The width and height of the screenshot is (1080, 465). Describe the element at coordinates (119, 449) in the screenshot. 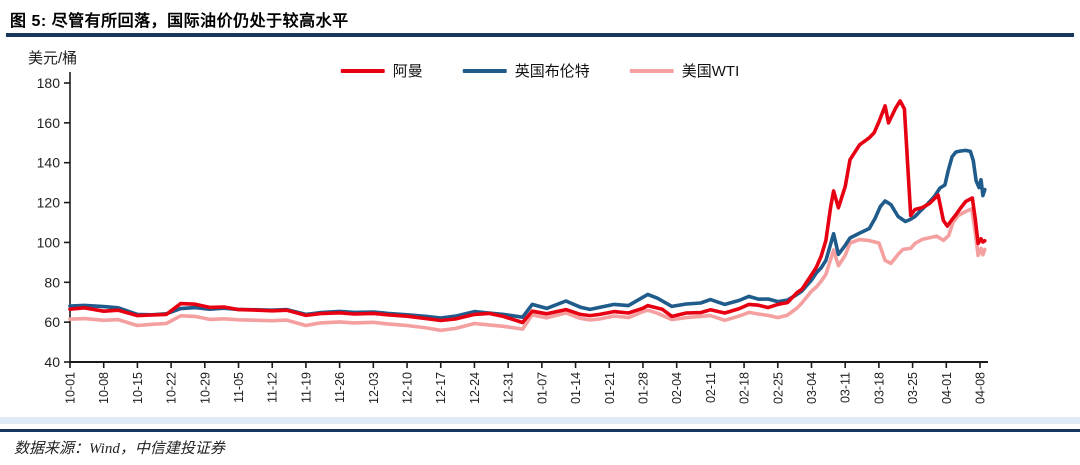

I see `data-source-note: 数据来源：Wind，中信建投证券` at that location.